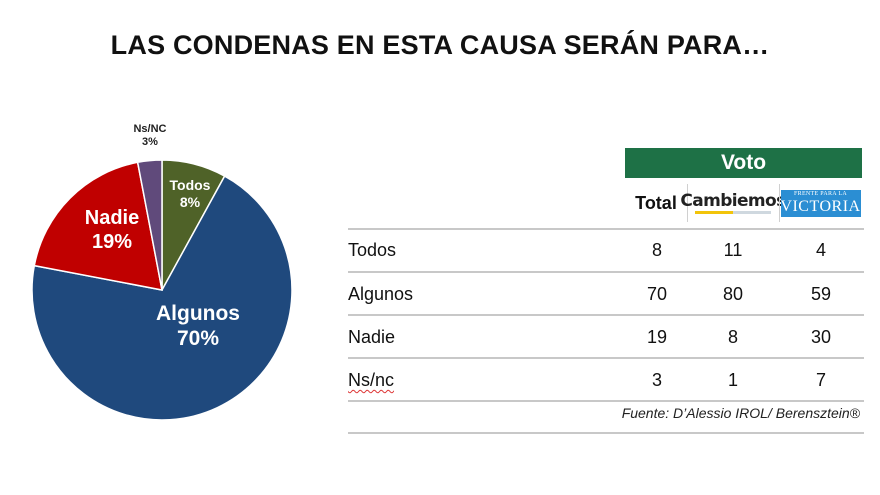 This screenshot has width=880, height=495. What do you see at coordinates (150, 142) in the screenshot?
I see `pie-label-nsnc-value: 3%` at bounding box center [150, 142].